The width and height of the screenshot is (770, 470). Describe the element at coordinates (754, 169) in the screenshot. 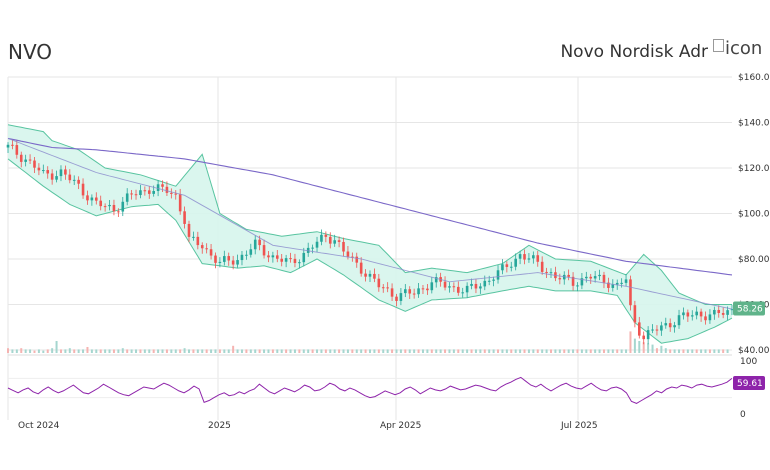

I see `price-tick-label: $120.0` at that location.